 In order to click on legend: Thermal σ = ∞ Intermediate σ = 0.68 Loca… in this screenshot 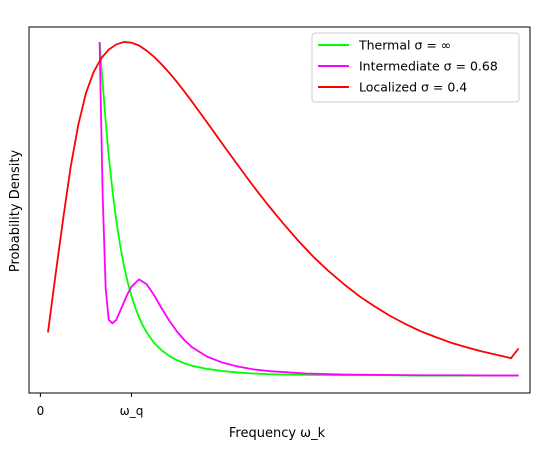, I will do `click(415, 67)`.